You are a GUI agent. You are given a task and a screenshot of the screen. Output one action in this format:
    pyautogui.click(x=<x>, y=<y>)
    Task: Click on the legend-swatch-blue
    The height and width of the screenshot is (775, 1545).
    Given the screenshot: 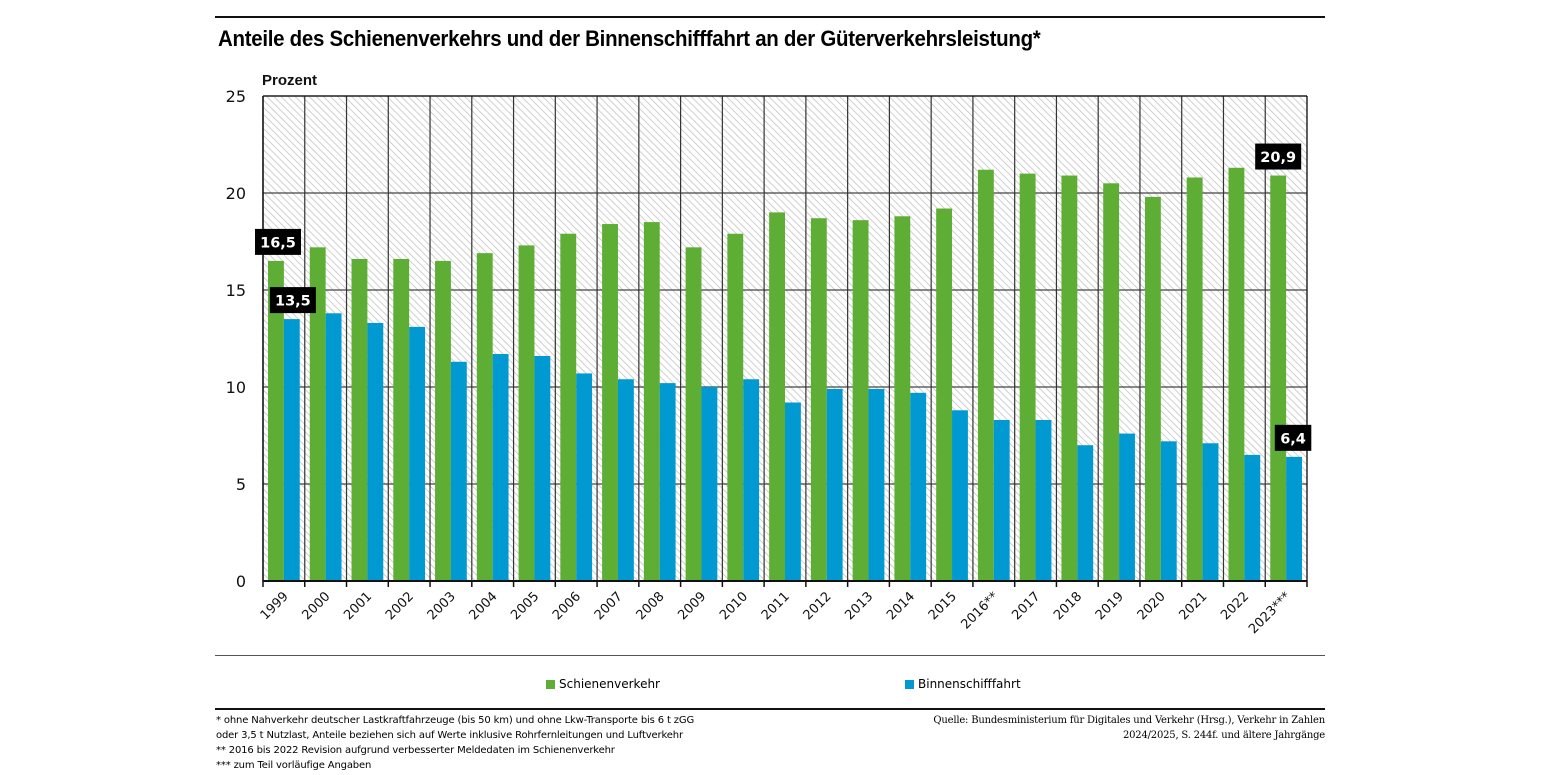 What is the action you would take?
    pyautogui.click(x=909, y=684)
    